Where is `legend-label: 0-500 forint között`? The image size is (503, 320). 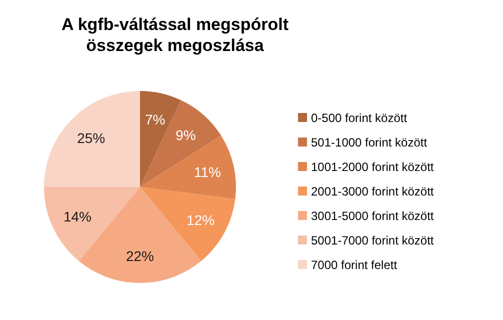
legend-label: 0-500 forint között is located at coordinates (359, 118).